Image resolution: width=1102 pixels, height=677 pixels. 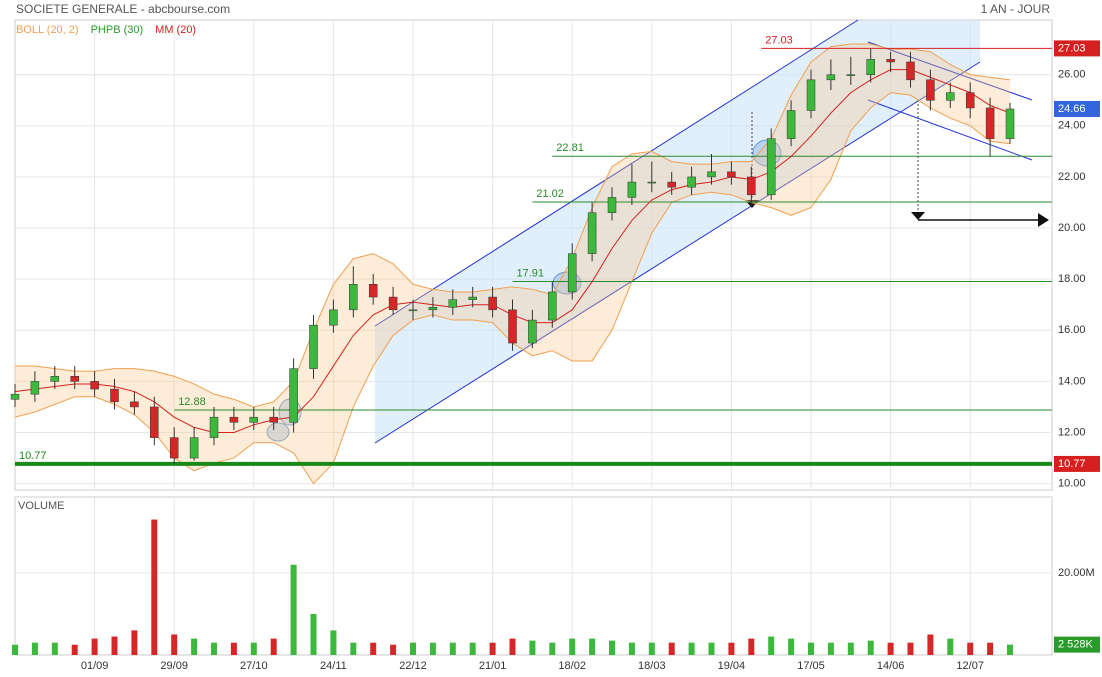 What do you see at coordinates (1072, 109) in the screenshot?
I see `last-close-label: 24.66` at bounding box center [1072, 109].